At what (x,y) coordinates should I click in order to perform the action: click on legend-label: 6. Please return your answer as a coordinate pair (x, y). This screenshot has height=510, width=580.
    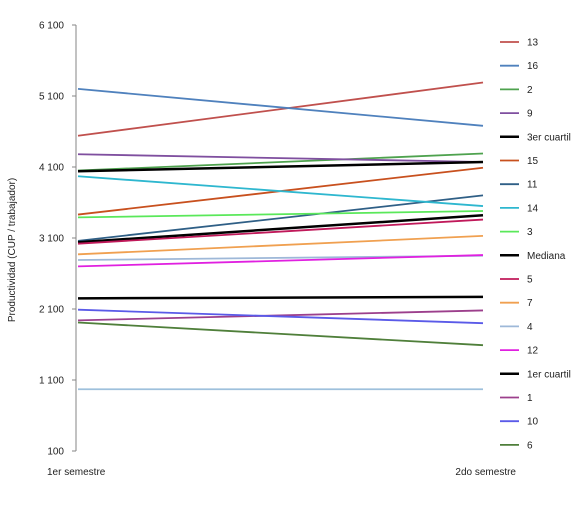
    Looking at the image, I should click on (530, 445).